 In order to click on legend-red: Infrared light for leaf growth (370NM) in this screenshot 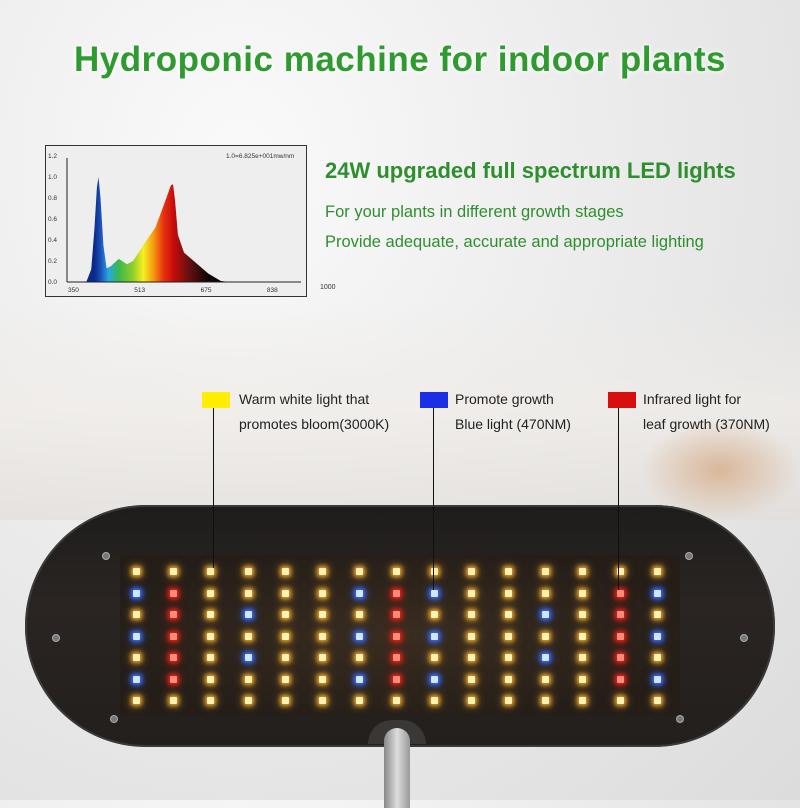, I will do `click(706, 412)`.